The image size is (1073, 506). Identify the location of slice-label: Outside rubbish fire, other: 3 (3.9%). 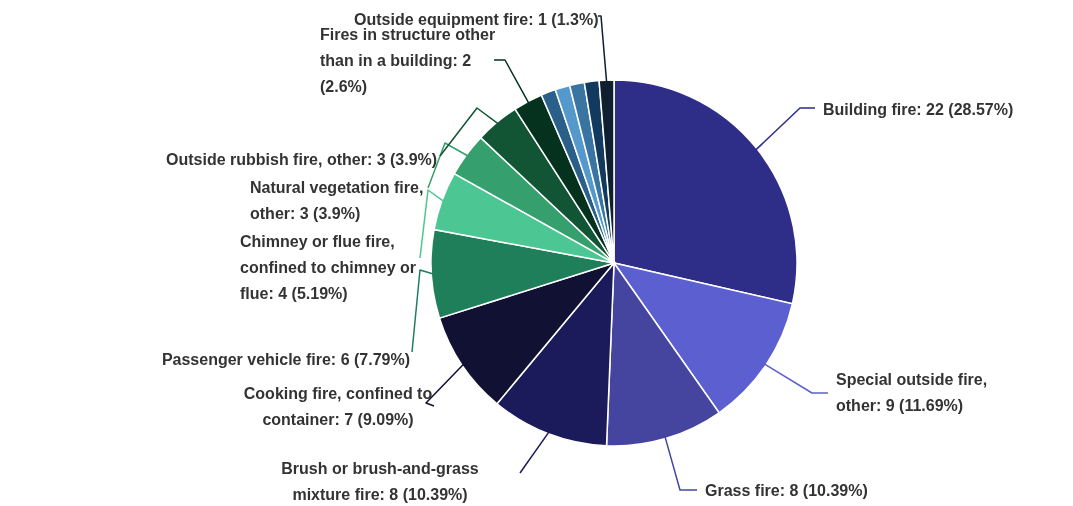
(302, 159).